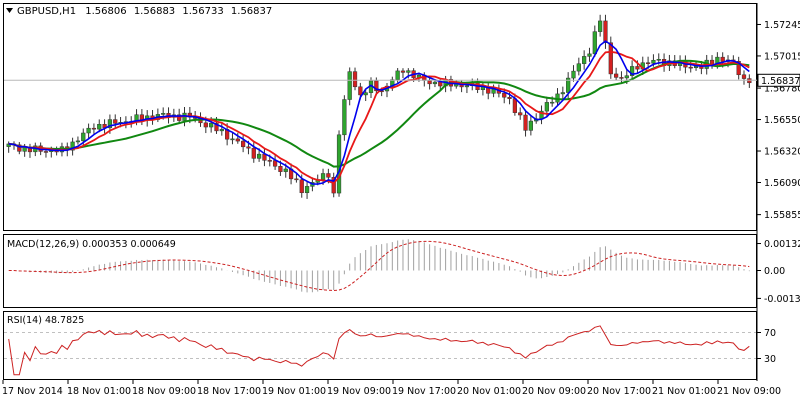 This screenshot has width=800, height=400. I want to click on price-tick-label: 1.56550, so click(782, 120).